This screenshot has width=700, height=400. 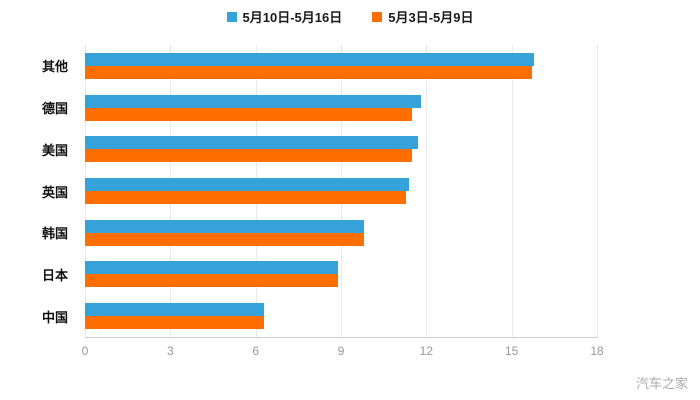 I want to click on legend: 5月10日-5月16日 5月3日-5月9日, so click(x=350, y=16).